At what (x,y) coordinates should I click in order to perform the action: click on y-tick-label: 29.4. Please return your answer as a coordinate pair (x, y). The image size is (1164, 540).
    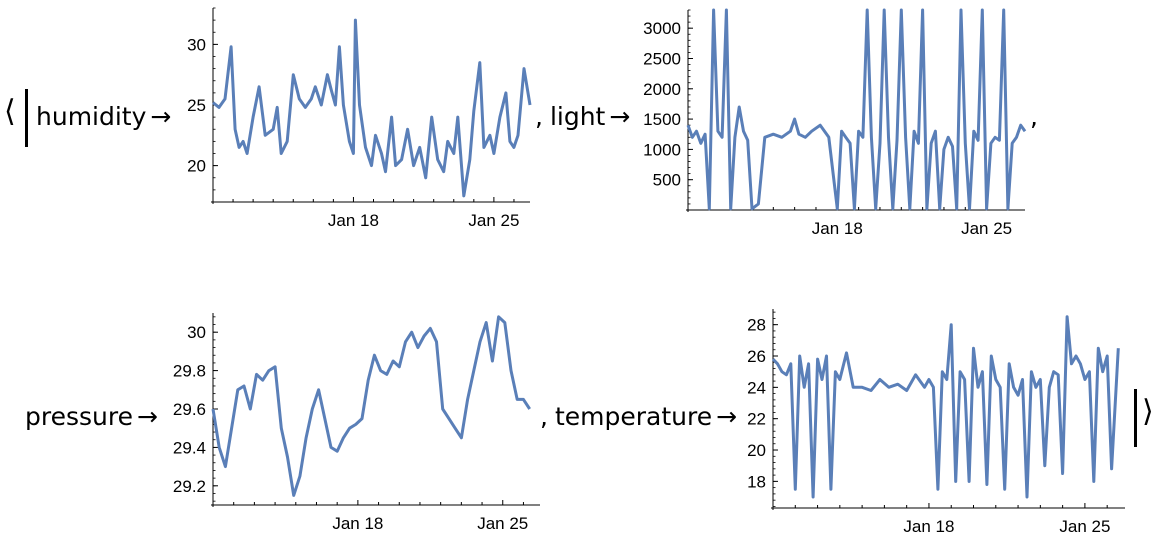
    Looking at the image, I should click on (189, 447).